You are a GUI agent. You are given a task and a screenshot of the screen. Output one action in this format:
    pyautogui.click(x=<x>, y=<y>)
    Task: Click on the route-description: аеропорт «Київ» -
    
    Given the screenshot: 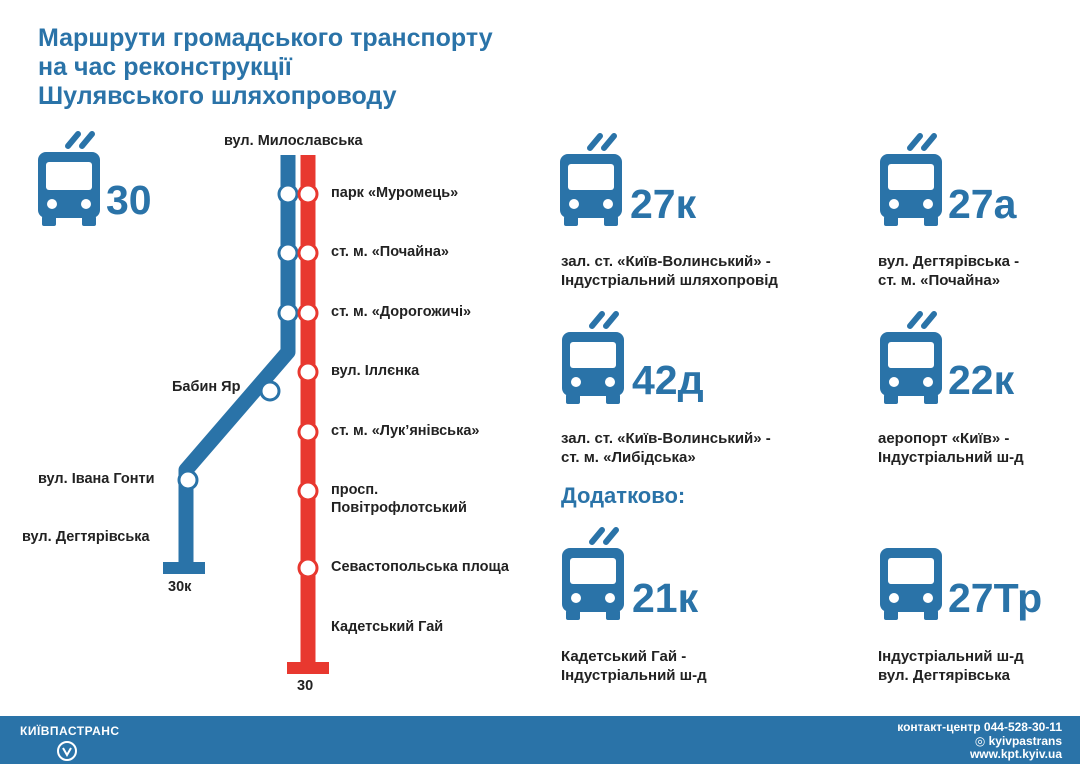 What is the action you would take?
    pyautogui.click(x=944, y=438)
    